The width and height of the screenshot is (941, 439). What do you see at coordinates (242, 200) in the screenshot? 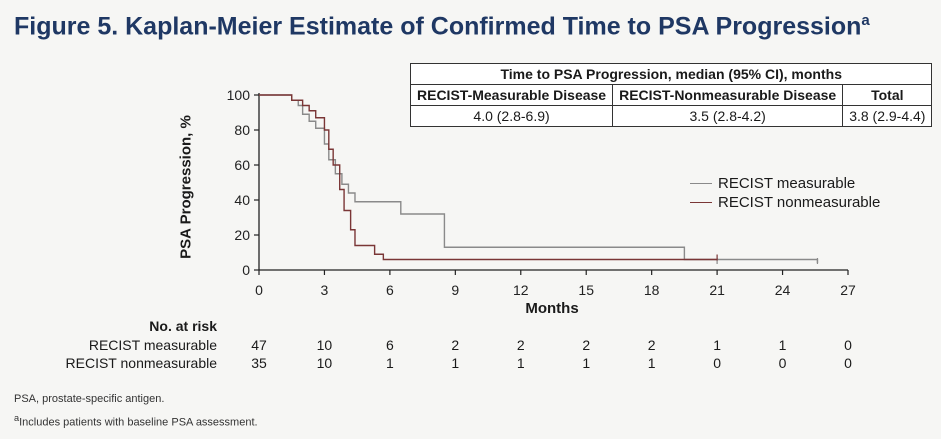
I see `y-tick-label: 40` at bounding box center [242, 200].